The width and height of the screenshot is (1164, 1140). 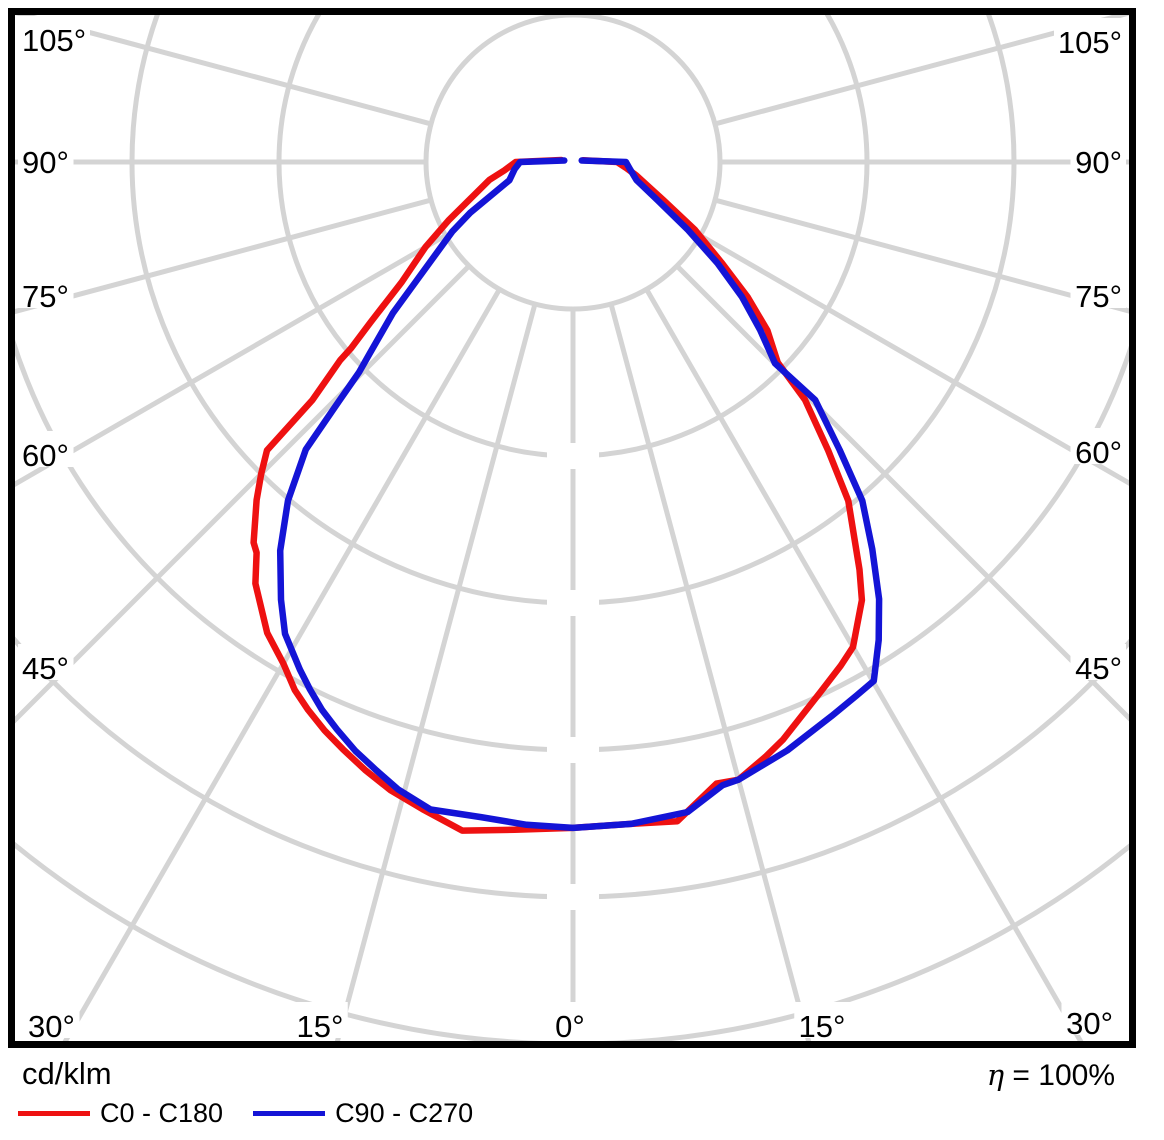 What do you see at coordinates (162, 1112) in the screenshot?
I see `legend-label-c0-c180: C0 - C180` at bounding box center [162, 1112].